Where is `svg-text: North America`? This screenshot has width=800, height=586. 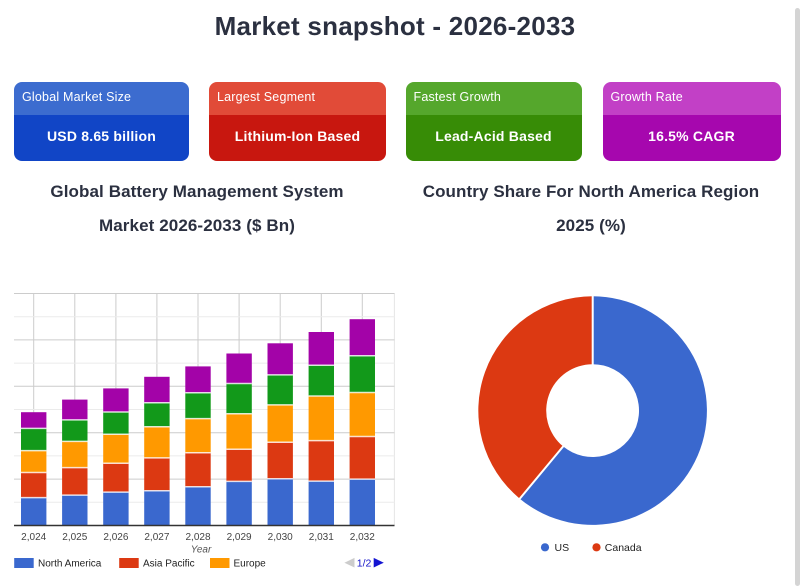 svg-text: North America is located at coordinates (70, 564).